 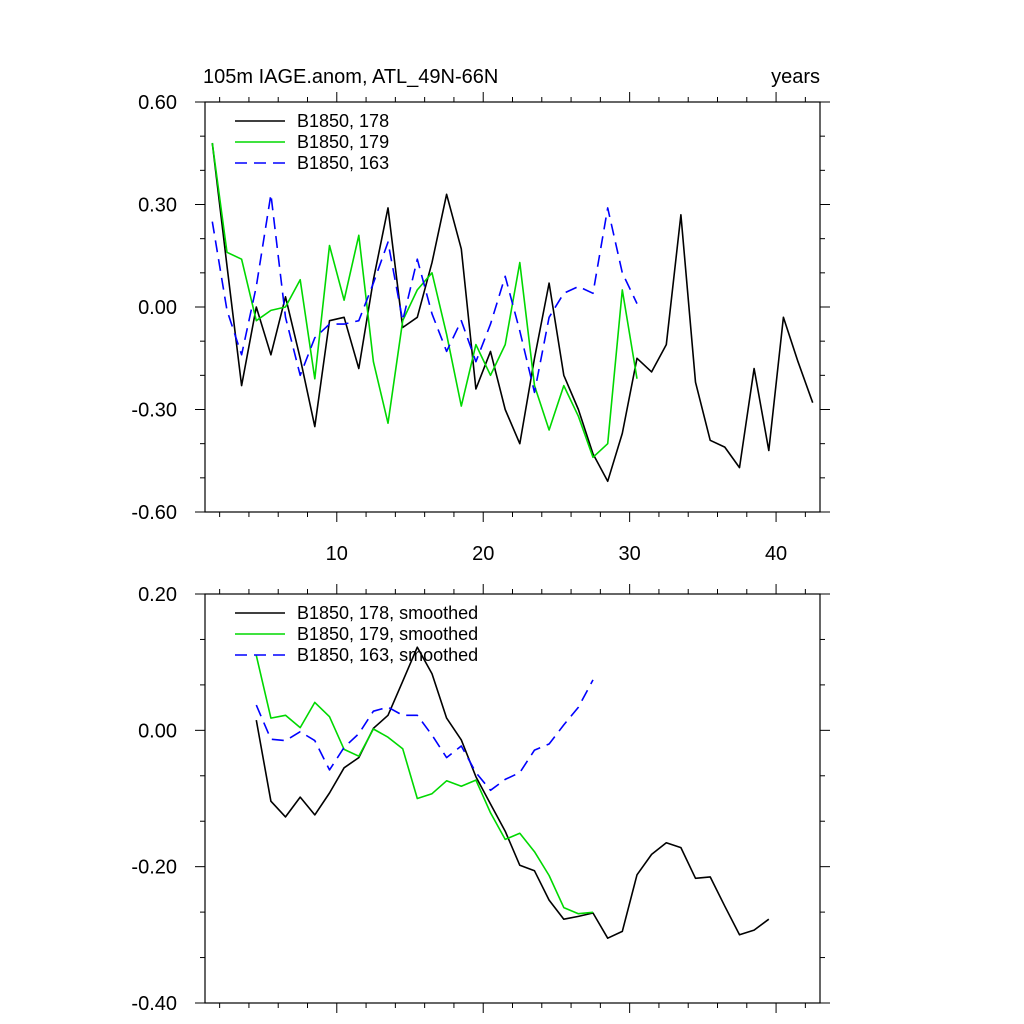 What do you see at coordinates (387, 634) in the screenshot?
I see `legend-label: B1850, 179, smoothed` at bounding box center [387, 634].